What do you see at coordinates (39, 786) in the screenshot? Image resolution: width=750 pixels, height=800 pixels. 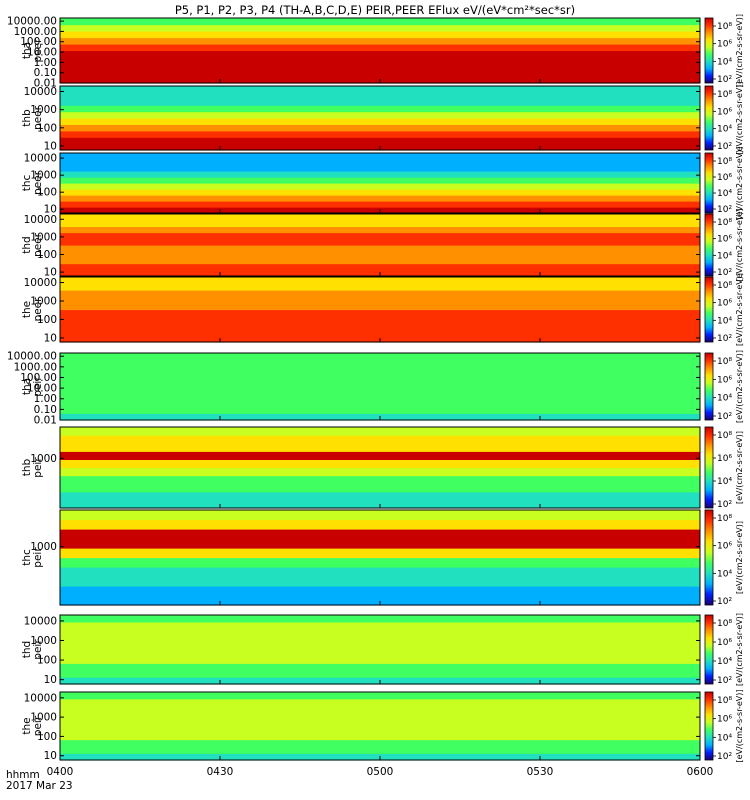 I see `date-label: 2017 Mar 23` at bounding box center [39, 786].